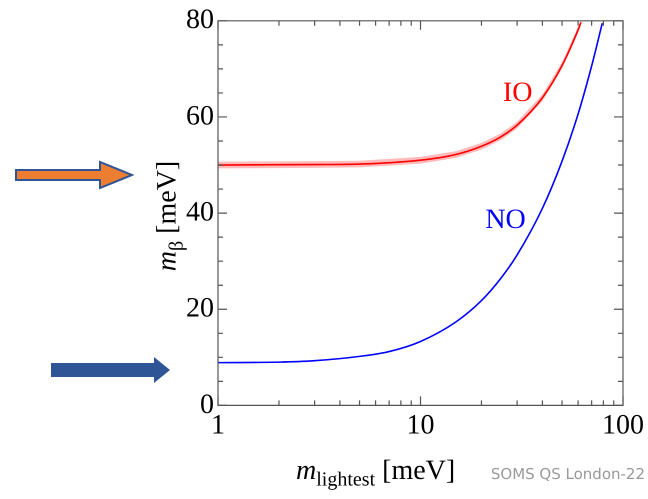 This screenshot has width=648, height=499. Describe the element at coordinates (376, 473) in the screenshot. I see `x-axis-title: m$_{lightest}$ [meV]` at that location.